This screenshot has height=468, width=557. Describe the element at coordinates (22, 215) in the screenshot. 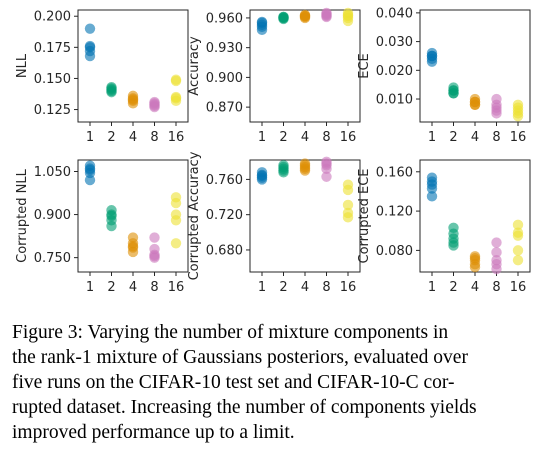

I see `y-axis-label: Corrupted NLL` at that location.